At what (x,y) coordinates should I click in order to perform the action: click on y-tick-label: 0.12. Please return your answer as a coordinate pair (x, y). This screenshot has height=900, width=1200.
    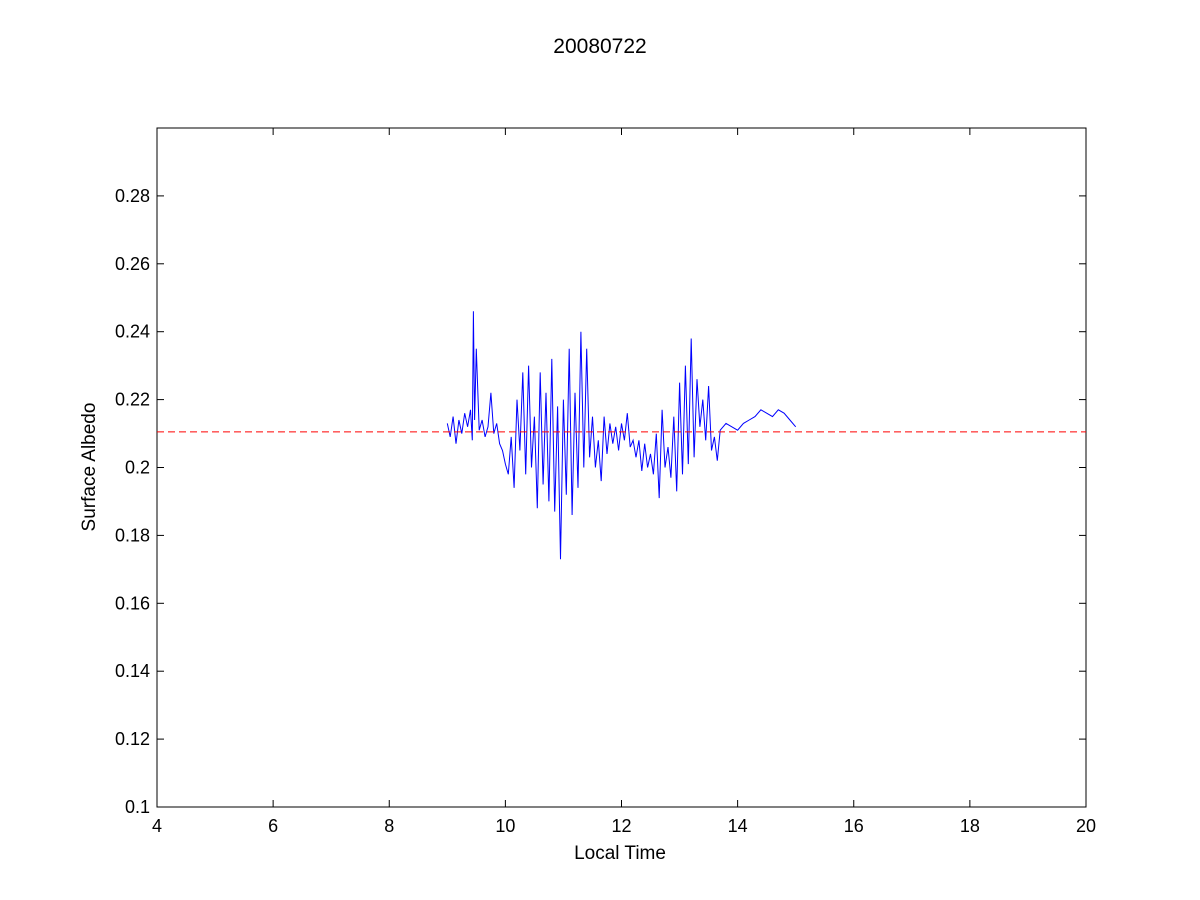
    Looking at the image, I should click on (132, 739).